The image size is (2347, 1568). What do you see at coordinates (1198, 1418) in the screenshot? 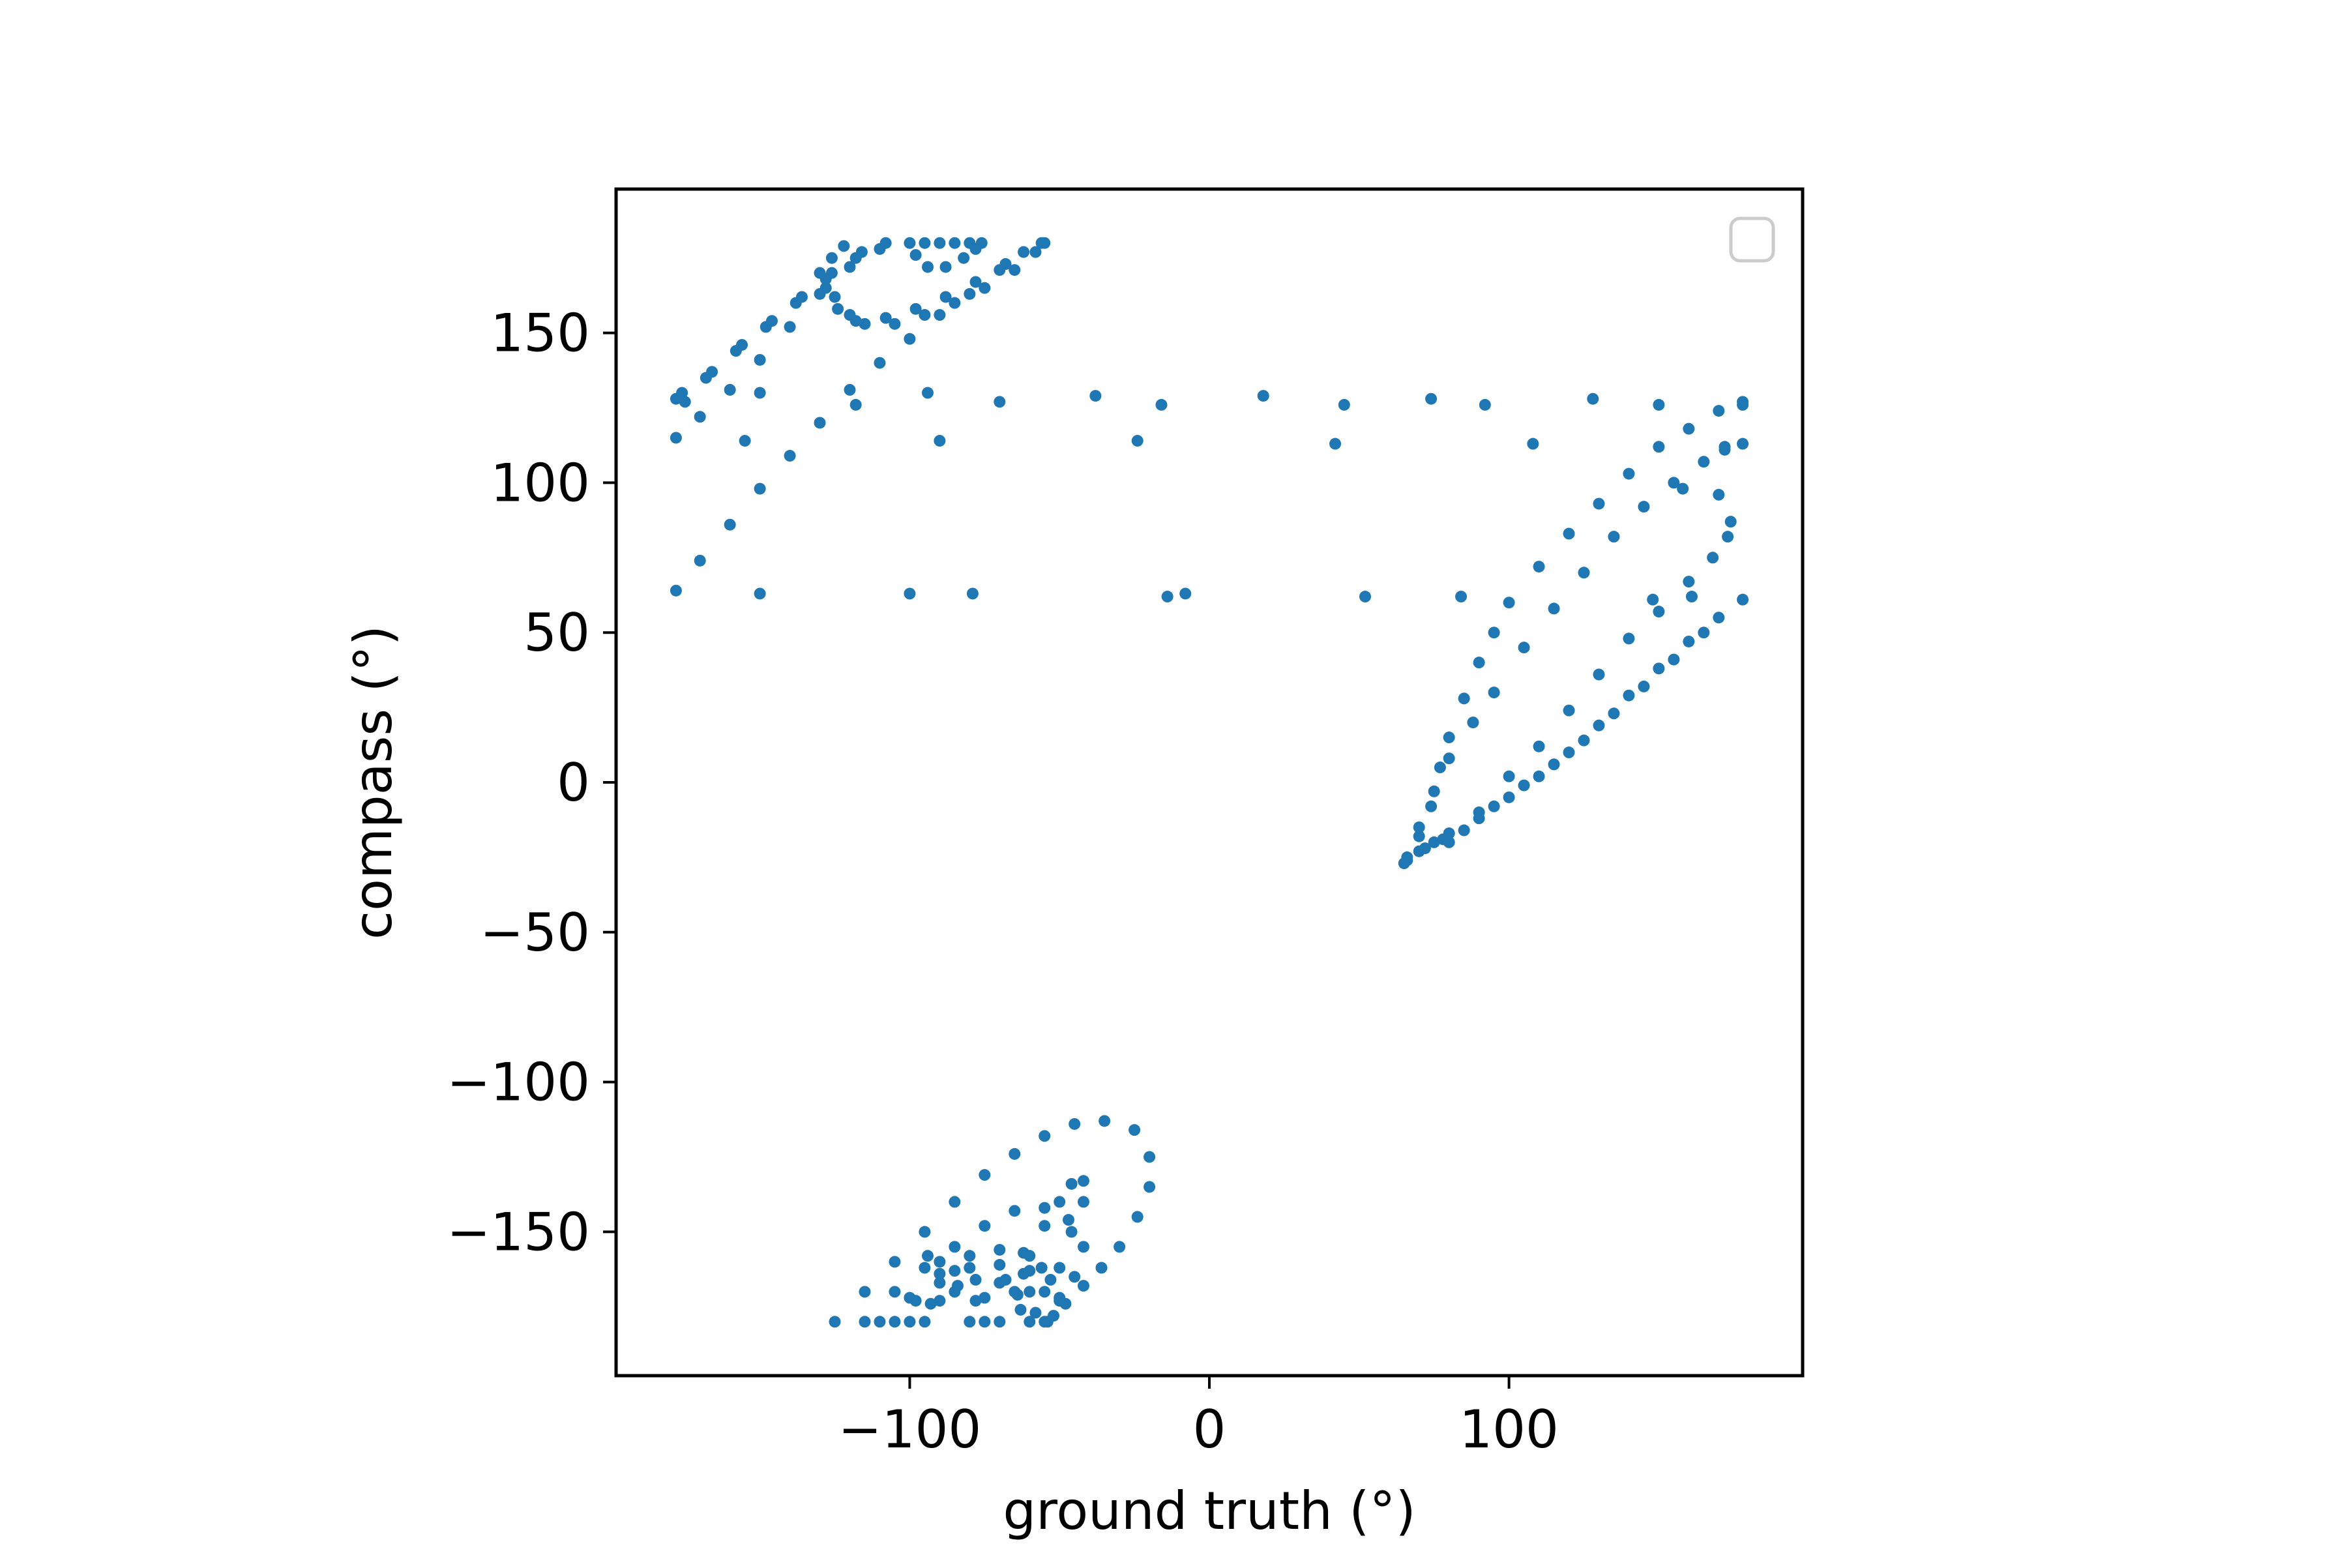
I see `x-axis-ticks: −100 0 100` at bounding box center [1198, 1418].